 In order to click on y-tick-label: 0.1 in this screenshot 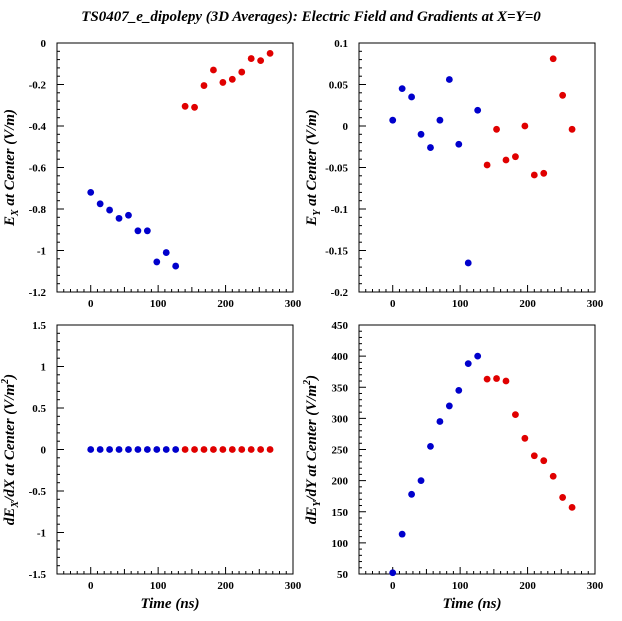, I will do `click(341, 44)`.